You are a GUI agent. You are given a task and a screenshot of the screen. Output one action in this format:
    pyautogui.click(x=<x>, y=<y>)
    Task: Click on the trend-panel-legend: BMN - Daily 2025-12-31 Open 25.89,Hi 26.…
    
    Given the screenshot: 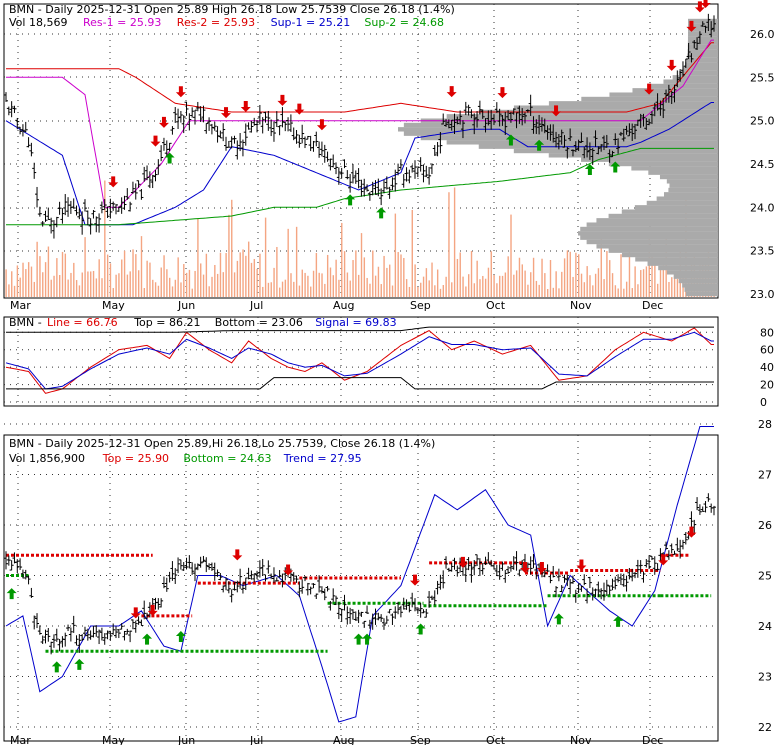 What is the action you would take?
    pyautogui.click(x=222, y=451)
    